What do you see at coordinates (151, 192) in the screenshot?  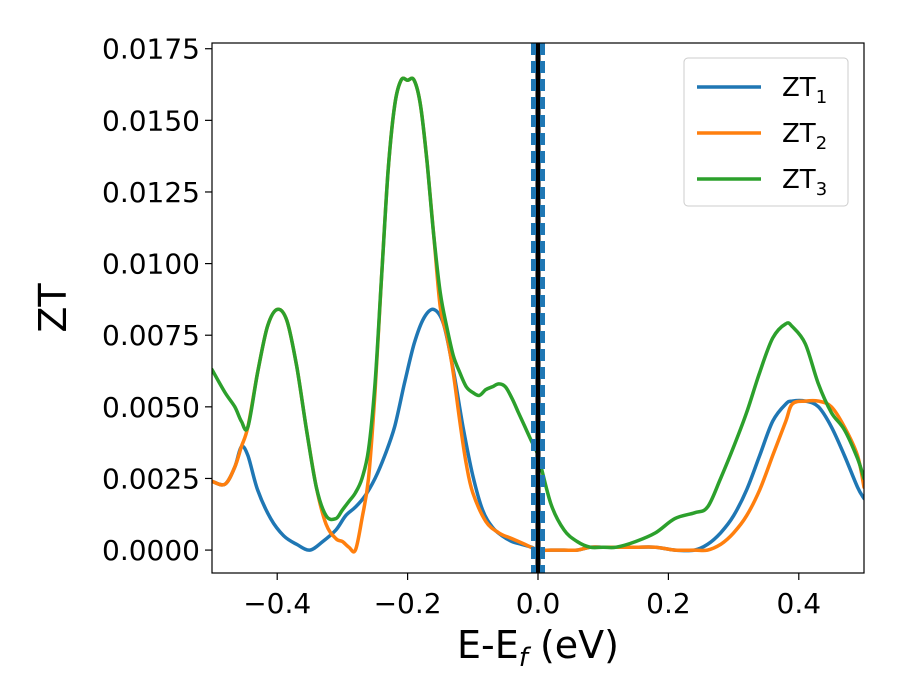 I see `y-tick-label: 0.0125` at bounding box center [151, 192].